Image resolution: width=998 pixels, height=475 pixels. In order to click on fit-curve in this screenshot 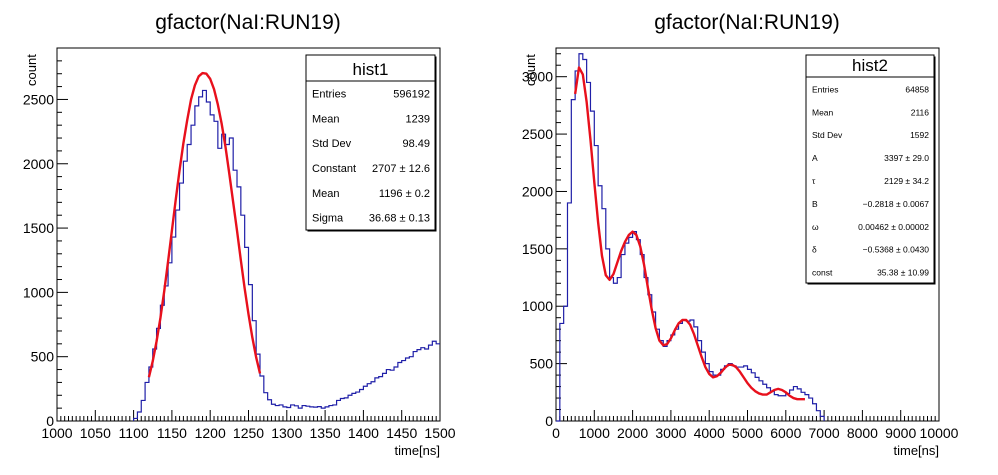, I will do `click(204, 224)`.